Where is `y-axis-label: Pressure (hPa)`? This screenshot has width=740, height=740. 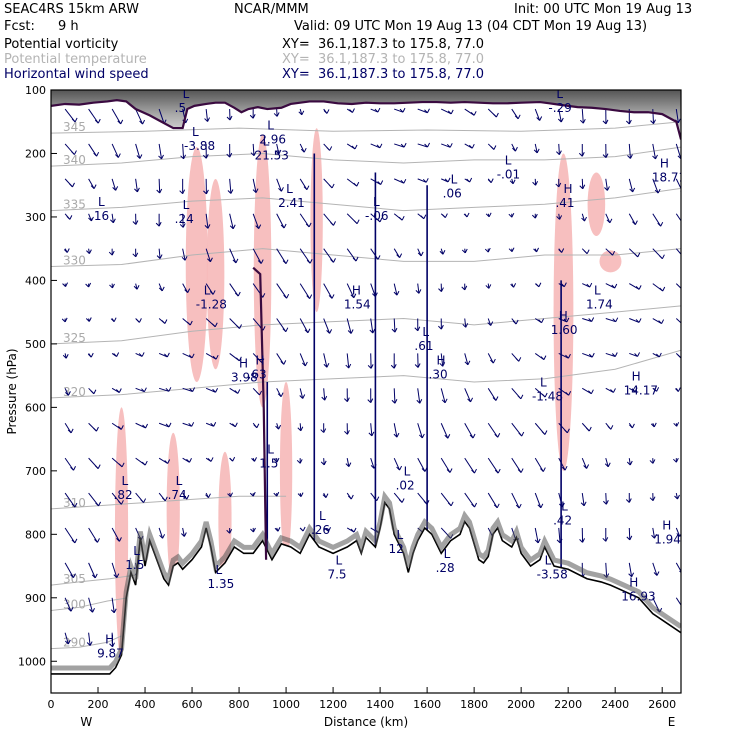 y-axis-label: Pressure (hPa) is located at coordinates (12, 391).